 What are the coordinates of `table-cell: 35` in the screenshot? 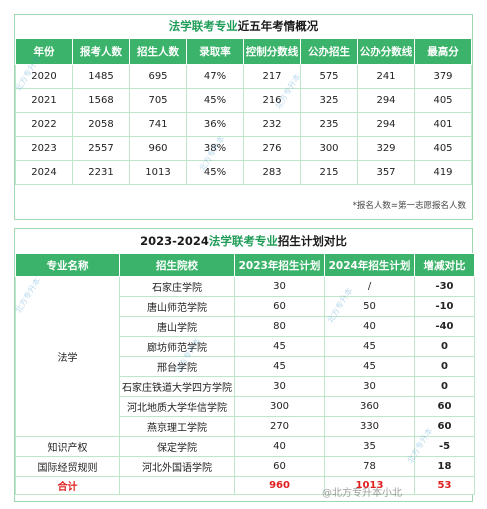 It's located at (369, 446).